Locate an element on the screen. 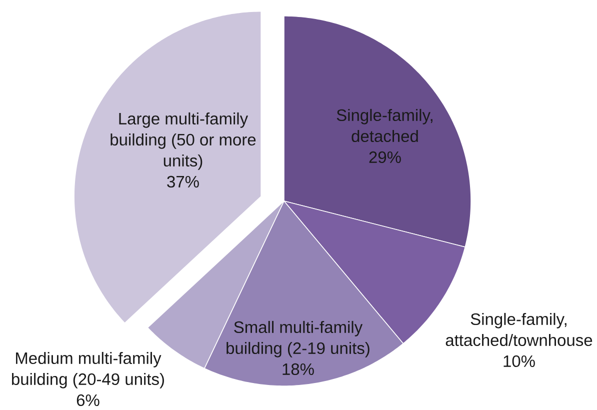  slice-label: Small multi-family building (2-19 units) is located at coordinates (298, 339).